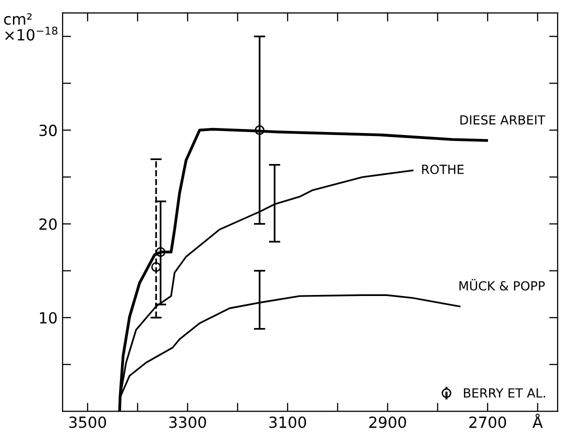  I want to click on series-label: MÜCK & POPP, so click(502, 284).